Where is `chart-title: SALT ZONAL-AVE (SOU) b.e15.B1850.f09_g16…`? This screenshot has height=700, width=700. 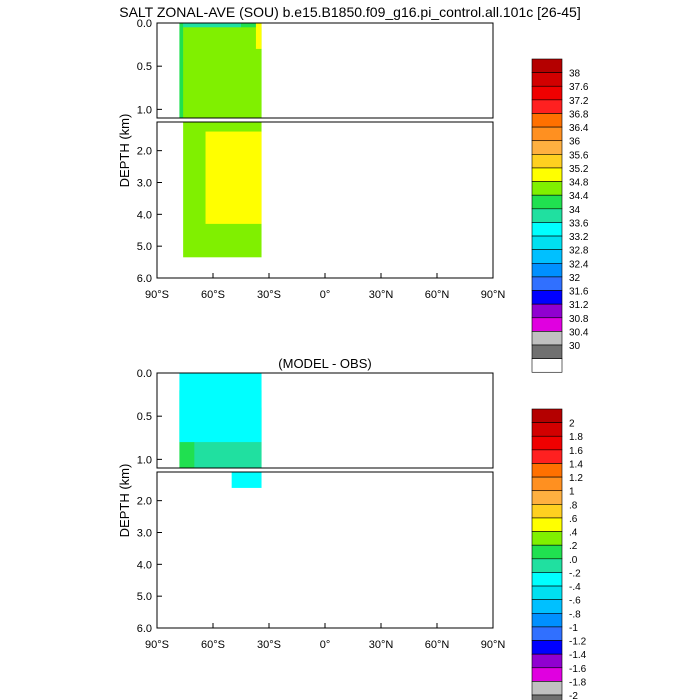
chart-title: SALT ZONAL-AVE (SOU) b.e15.B1850.f09_g16… is located at coordinates (350, 12).